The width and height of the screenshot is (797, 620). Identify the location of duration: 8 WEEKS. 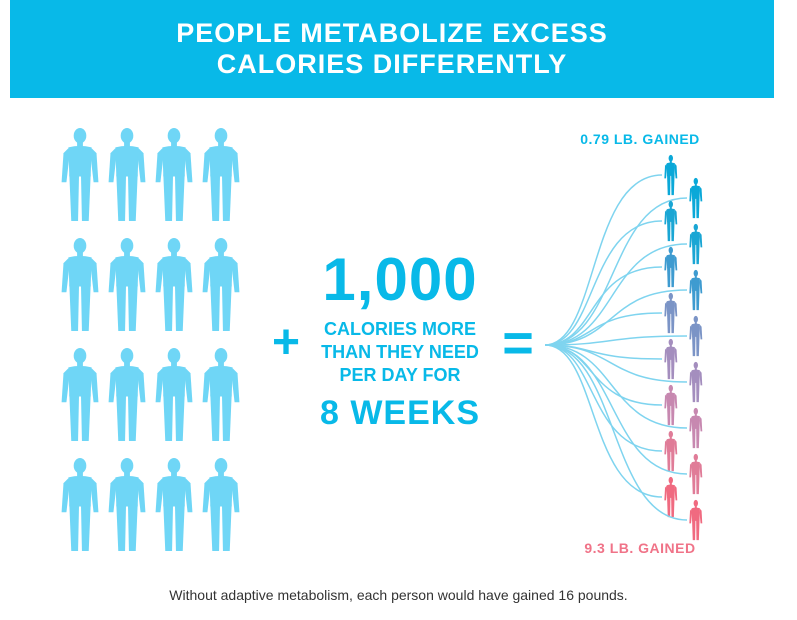
(400, 413).